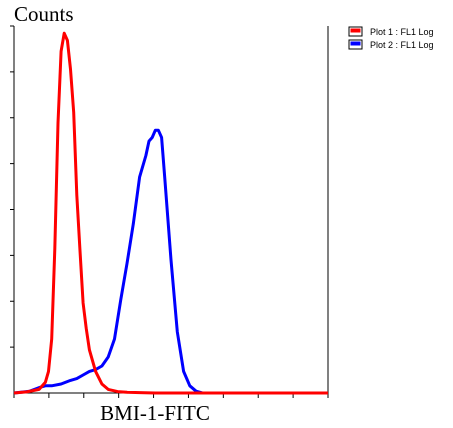  What do you see at coordinates (402, 45) in the screenshot?
I see `legend-label: Plot 2 : FL1 Log` at bounding box center [402, 45].